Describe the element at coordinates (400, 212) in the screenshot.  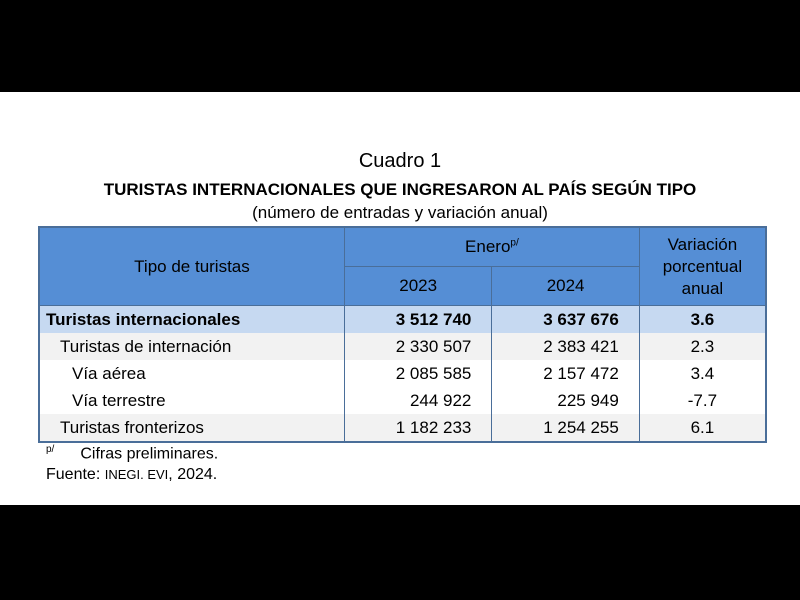
I see `table-subtitle: (número de entradas y variación anual)` at that location.